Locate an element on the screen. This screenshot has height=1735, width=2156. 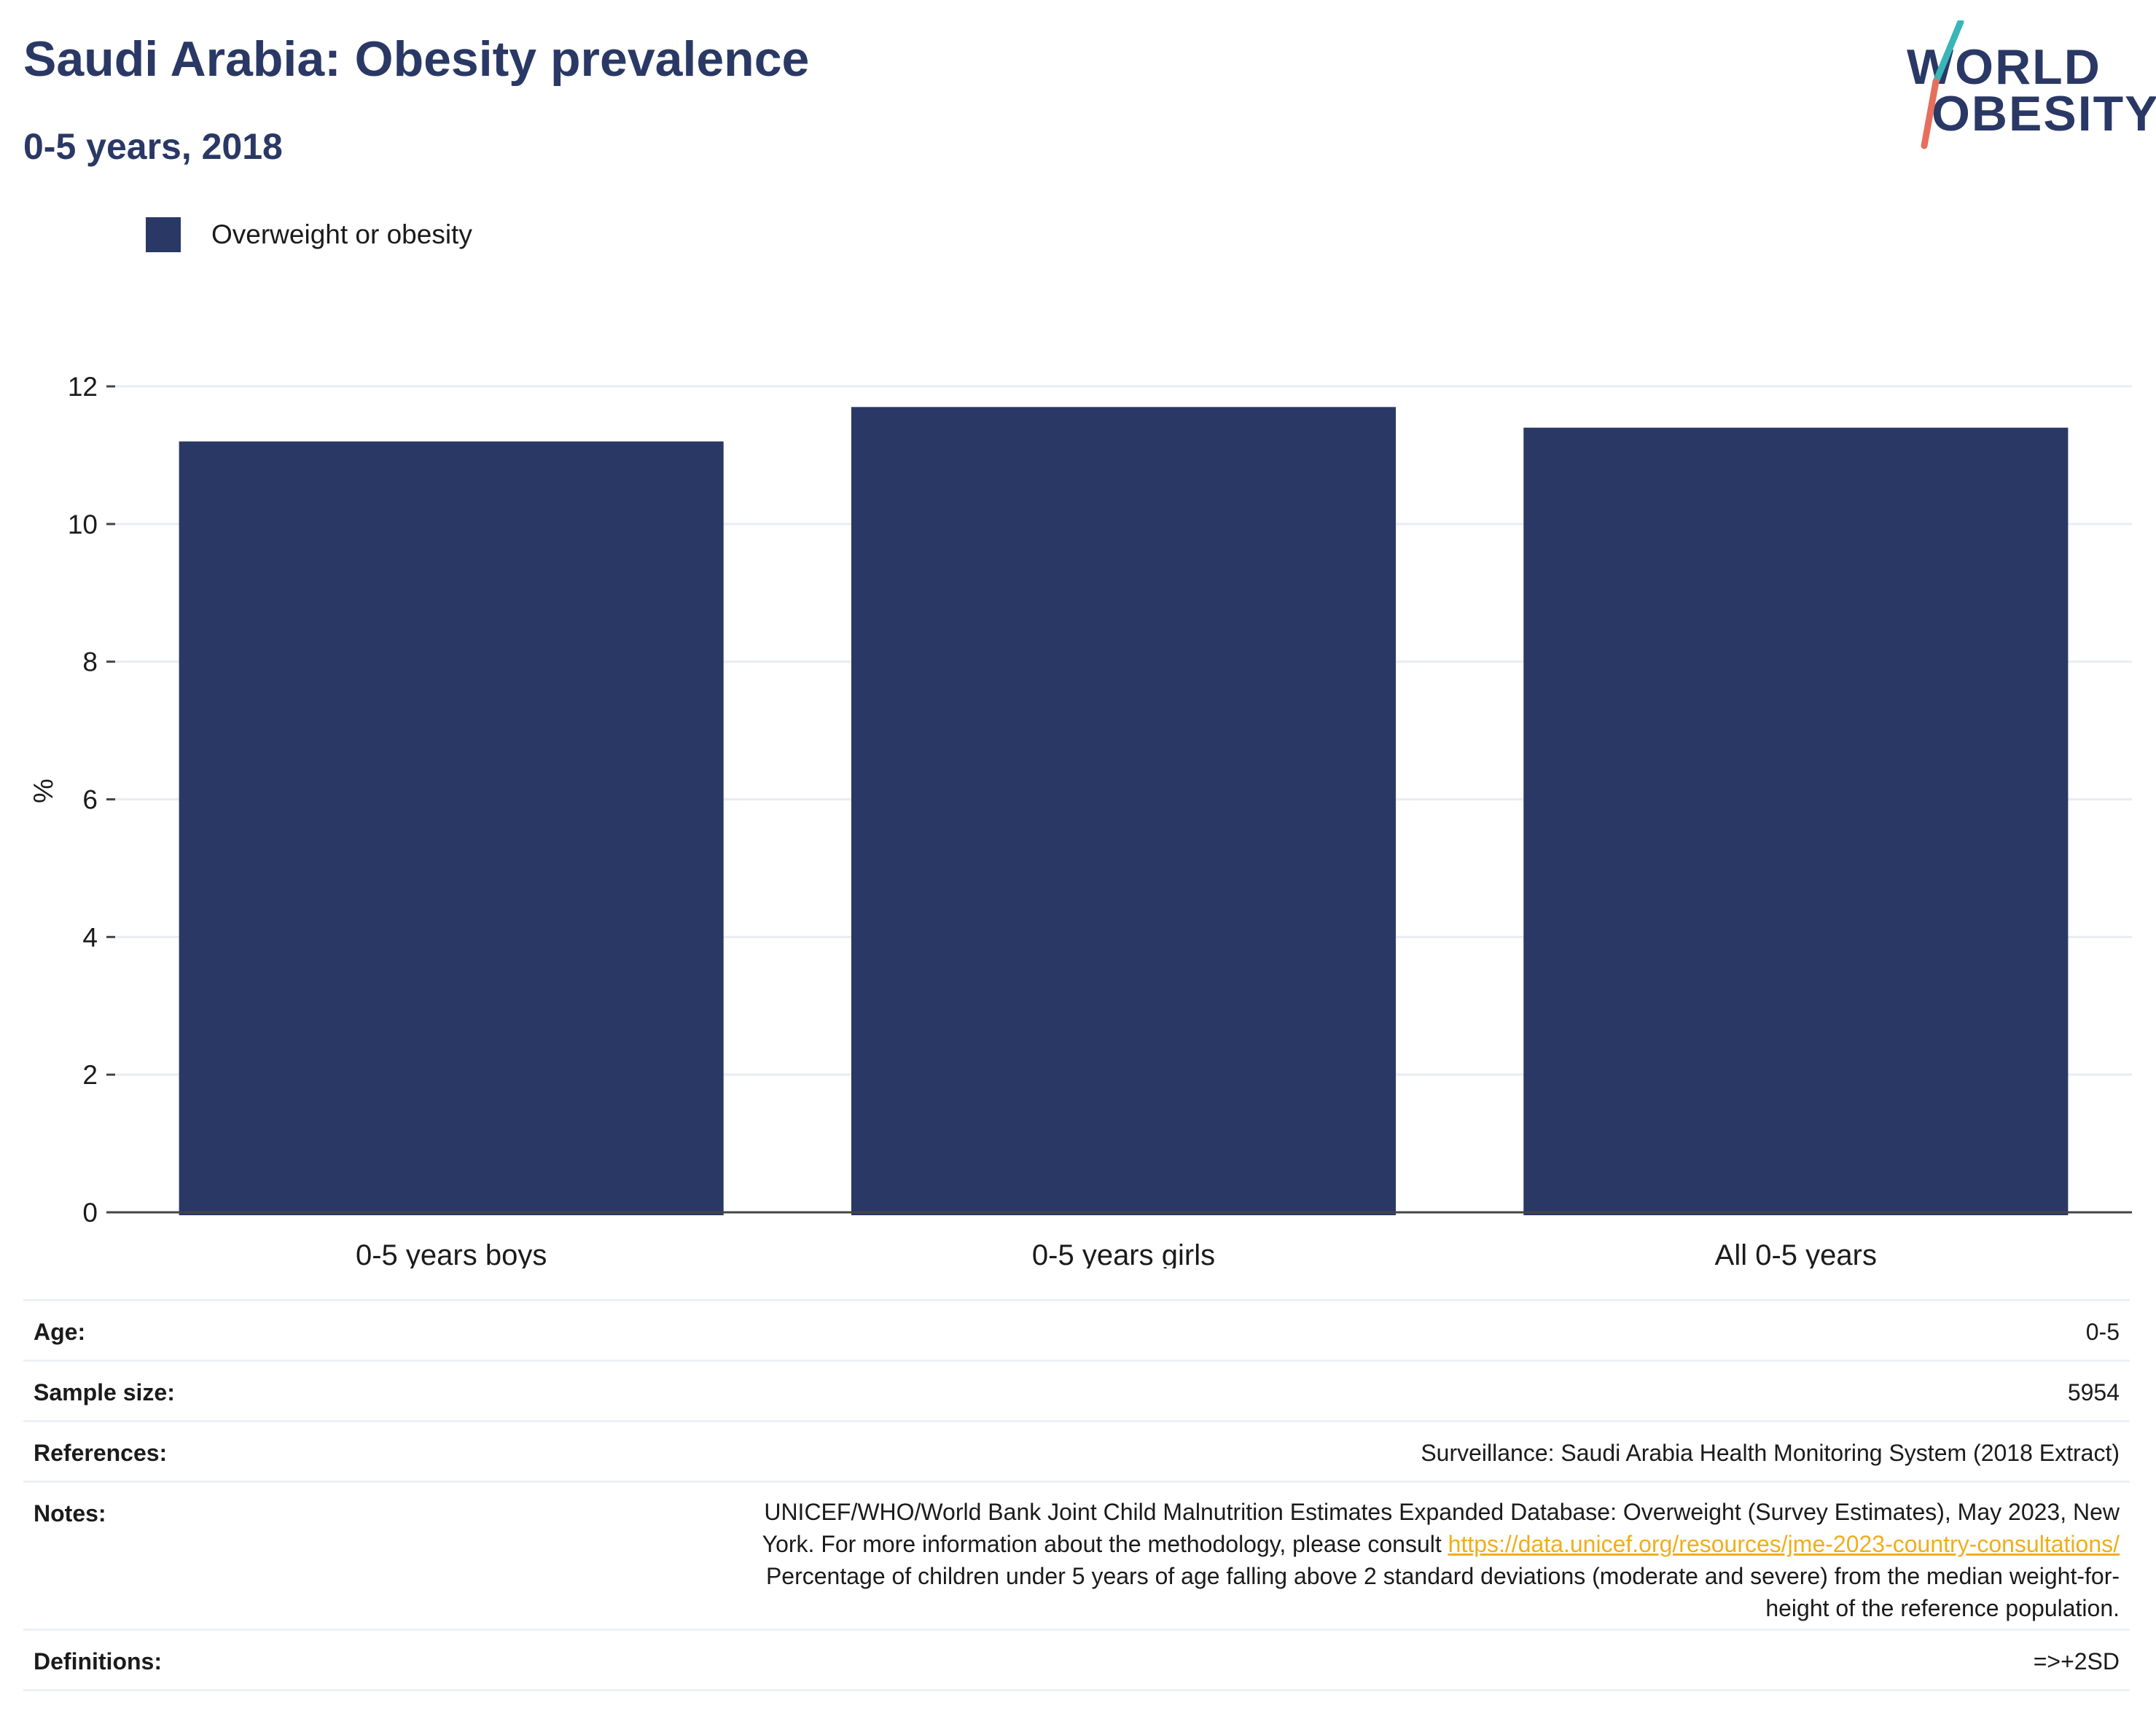
y-tick-label: 0 is located at coordinates (90, 1213).